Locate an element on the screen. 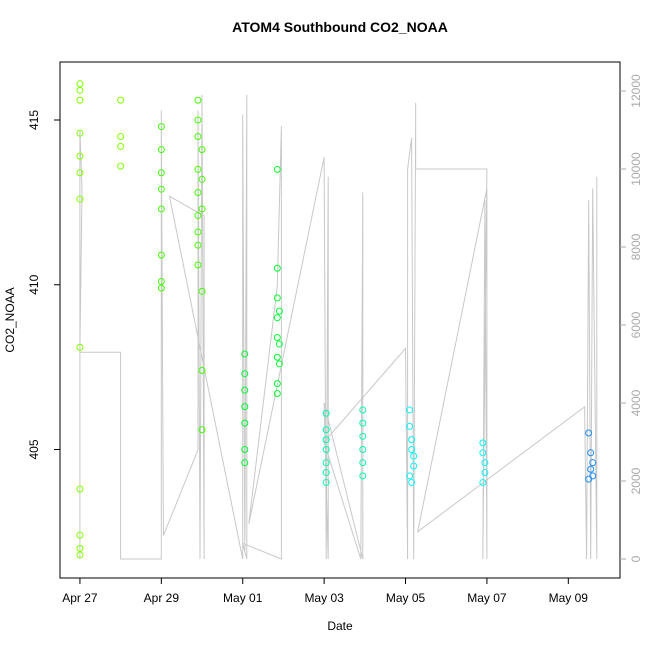  y2-tick-label: 12000 is located at coordinates (636, 91).